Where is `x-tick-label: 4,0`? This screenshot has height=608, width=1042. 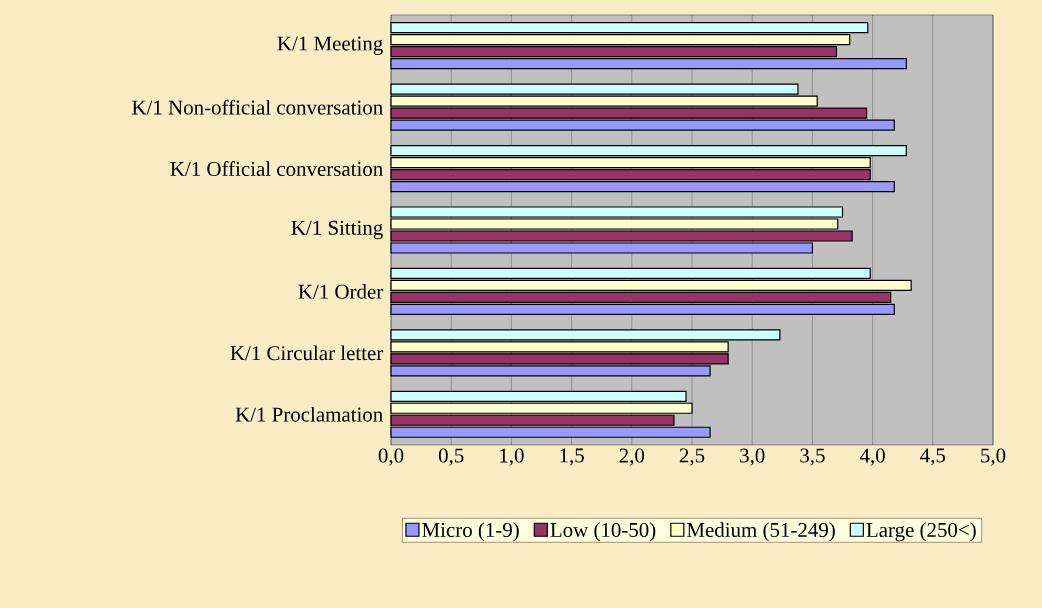
x-tick-label: 4,0 is located at coordinates (872, 457).